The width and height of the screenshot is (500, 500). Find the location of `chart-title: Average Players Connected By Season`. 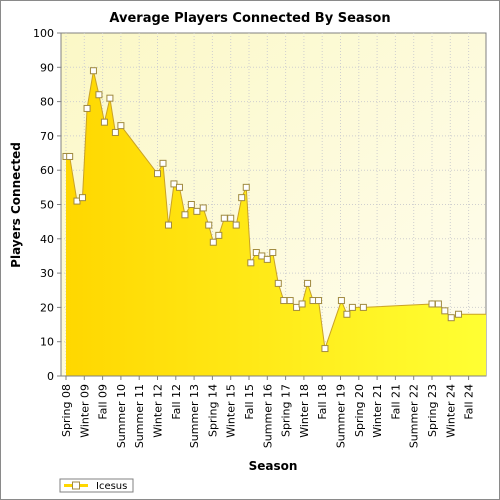

chart-title: Average Players Connected By Season is located at coordinates (249, 18).